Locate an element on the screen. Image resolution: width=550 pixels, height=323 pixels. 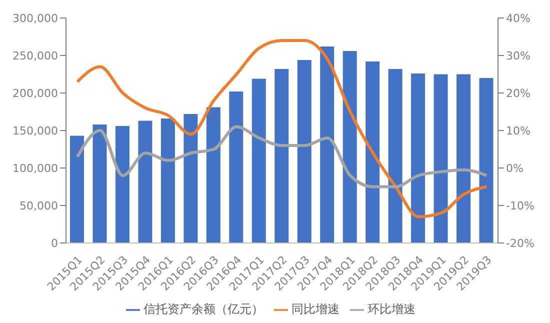
line-series is located at coordinates (282, 156).